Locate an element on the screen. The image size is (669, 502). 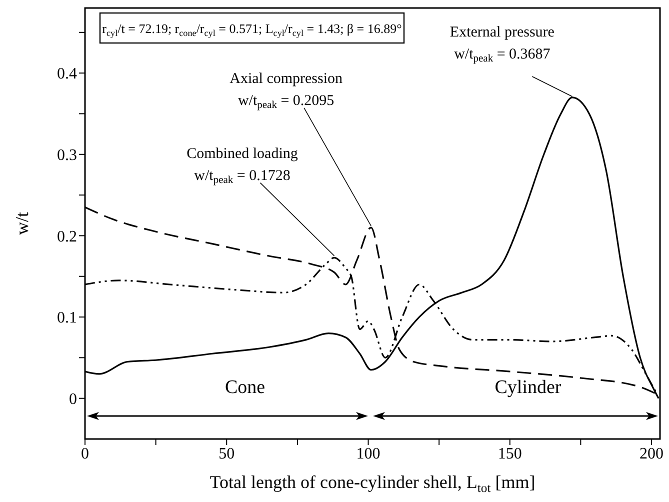
x-tick-label: 0 is located at coordinates (85, 453).